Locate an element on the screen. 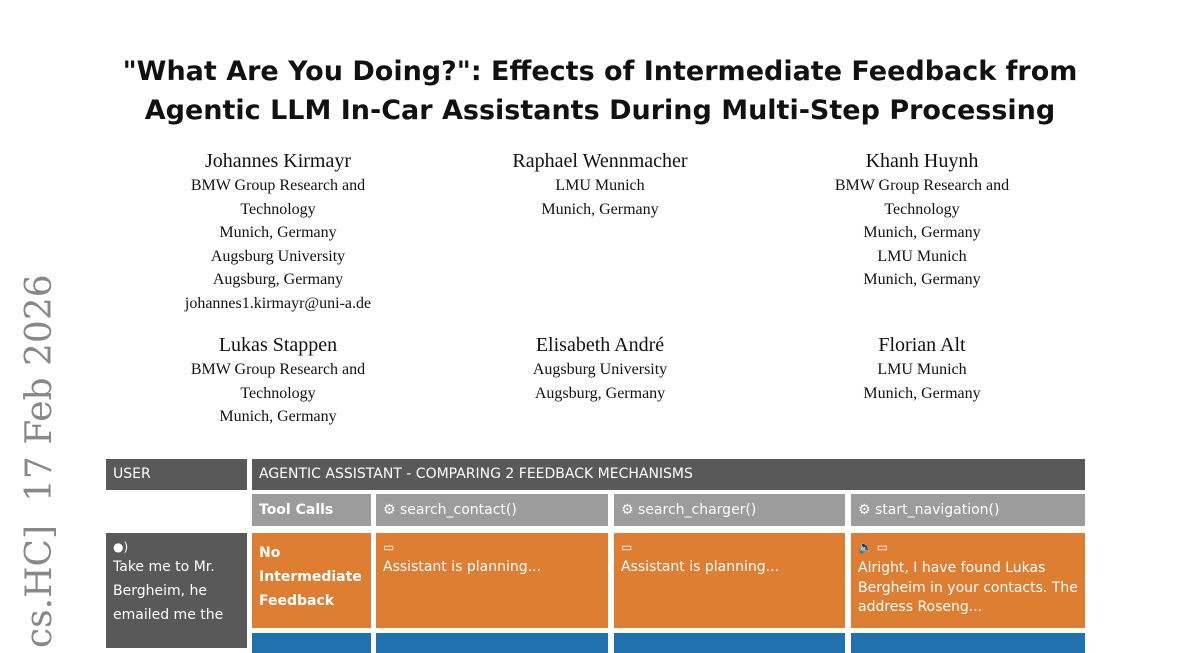 This screenshot has height=653, width=1200. tool-name: search_contact() is located at coordinates (458, 510).